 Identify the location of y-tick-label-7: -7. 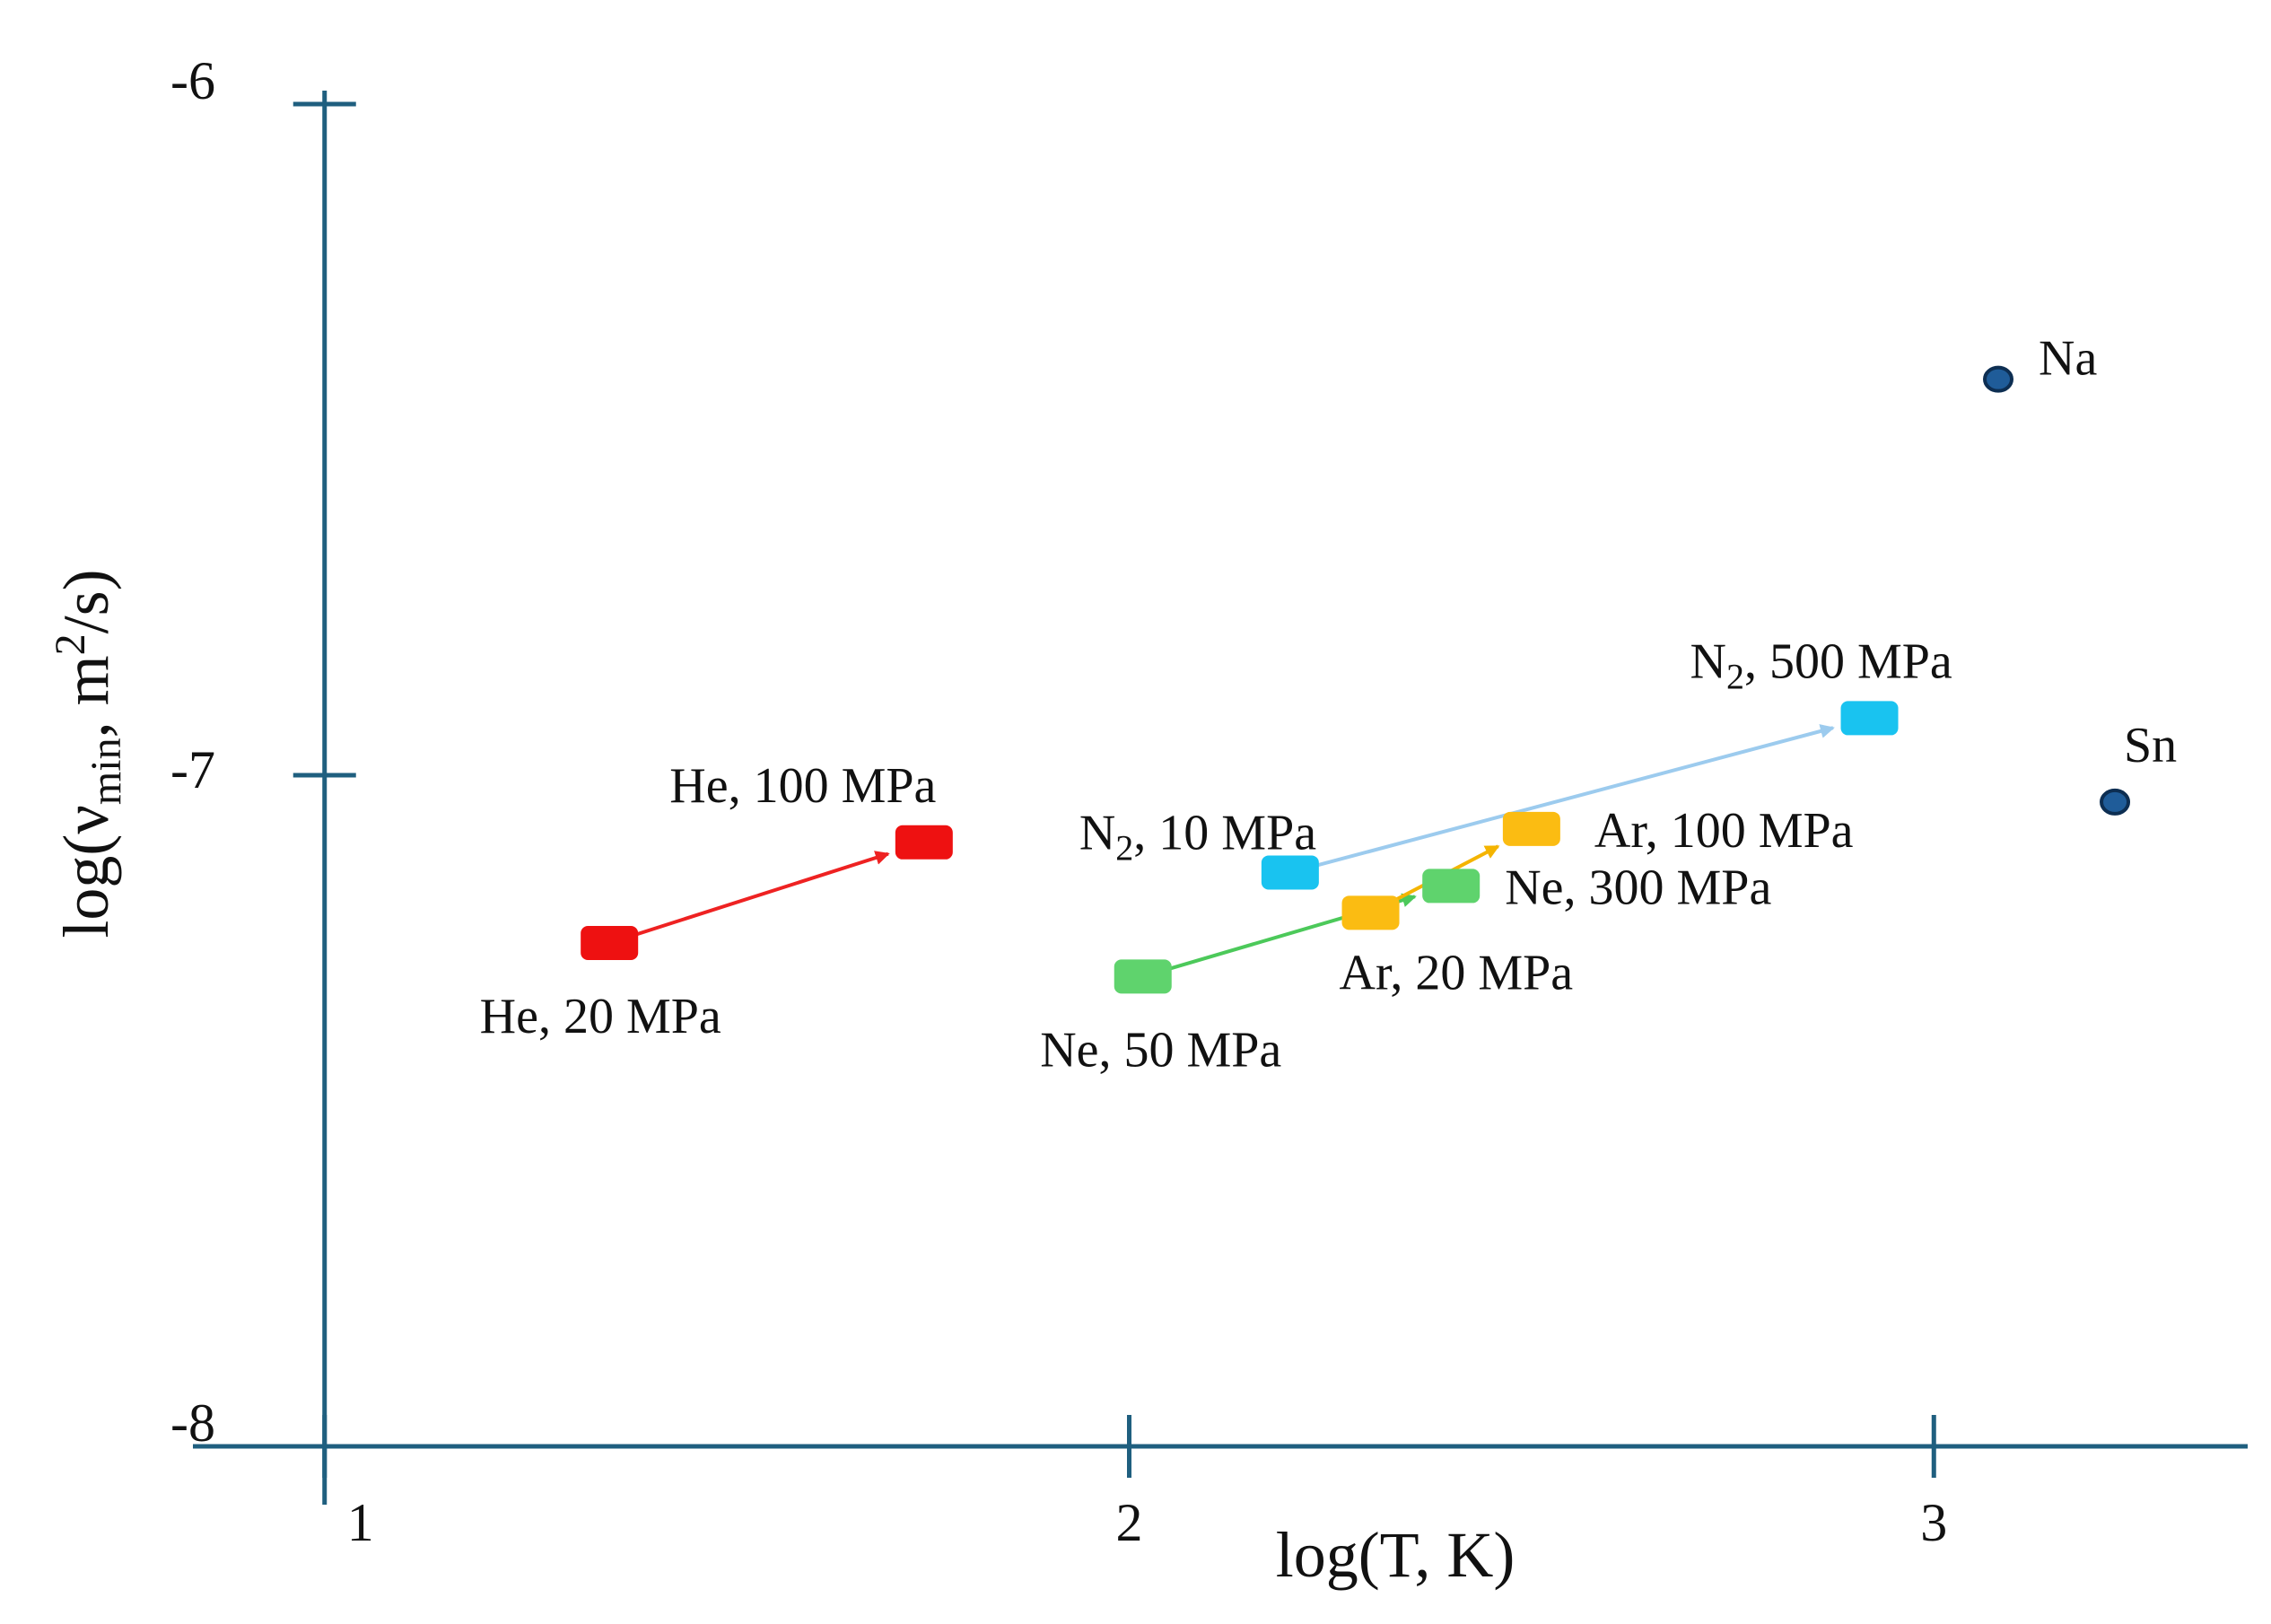
(192, 769).